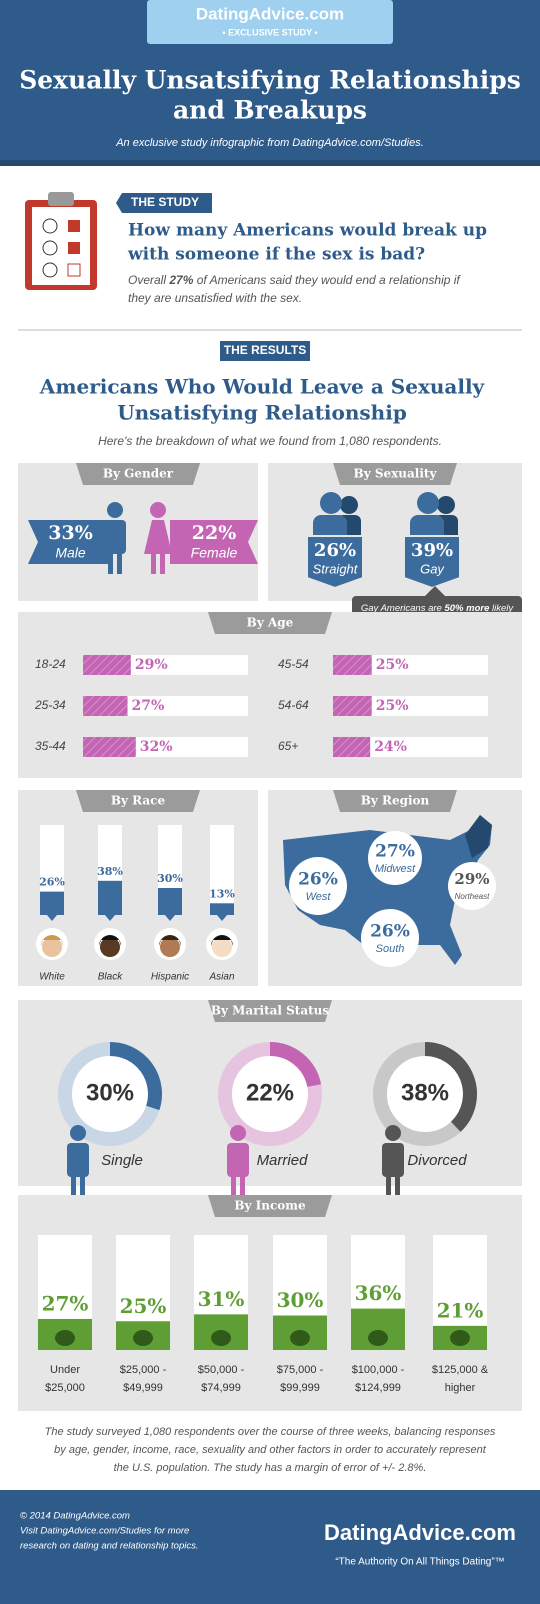  What do you see at coordinates (336, 568) in the screenshot?
I see `category-label: Straight` at bounding box center [336, 568].